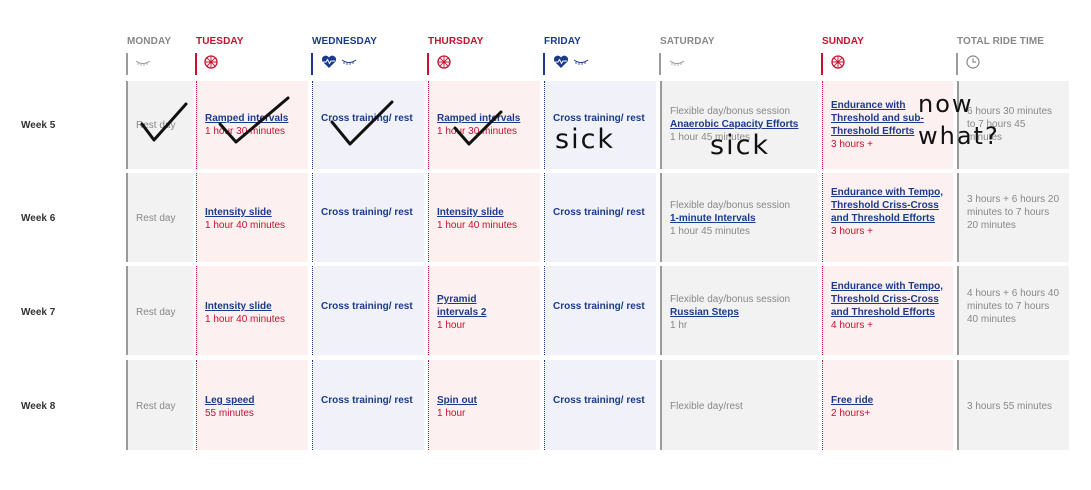  Describe the element at coordinates (462, 306) in the screenshot. I see `workout-link: Pyramid intervals 2` at that location.